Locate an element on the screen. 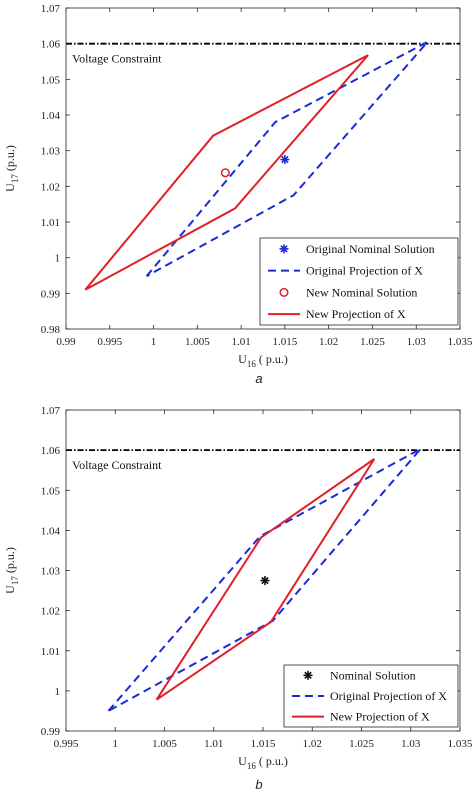  series-marker-original-nominal-solution-stroke is located at coordinates (285, 159).